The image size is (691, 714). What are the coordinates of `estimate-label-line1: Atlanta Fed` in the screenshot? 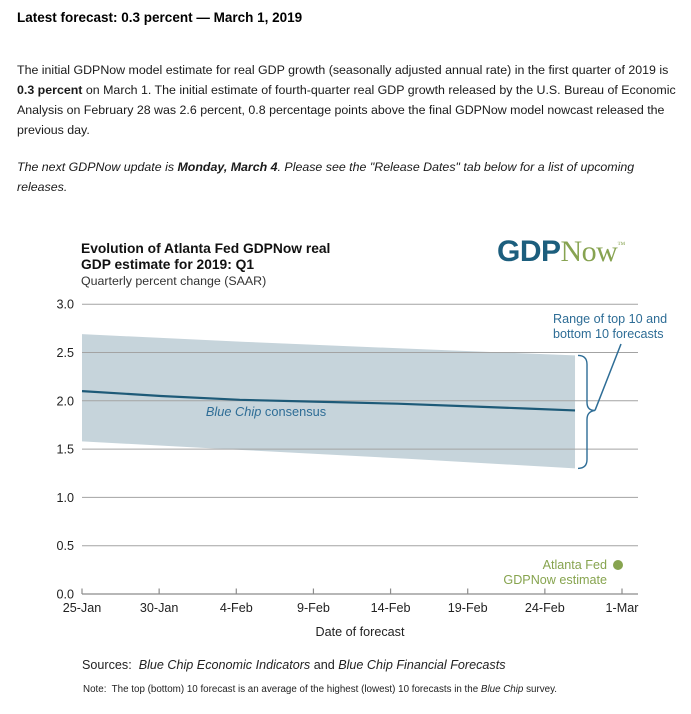 It's located at (575, 565).